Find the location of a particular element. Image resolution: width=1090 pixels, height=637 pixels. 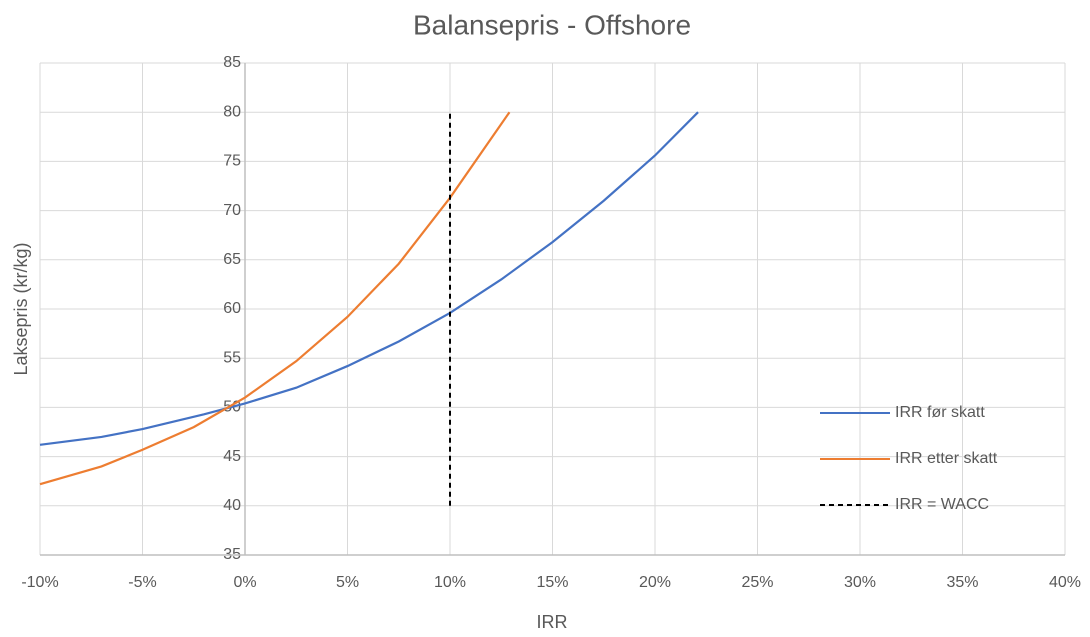

x-tick-label: 40% is located at coordinates (1065, 582).